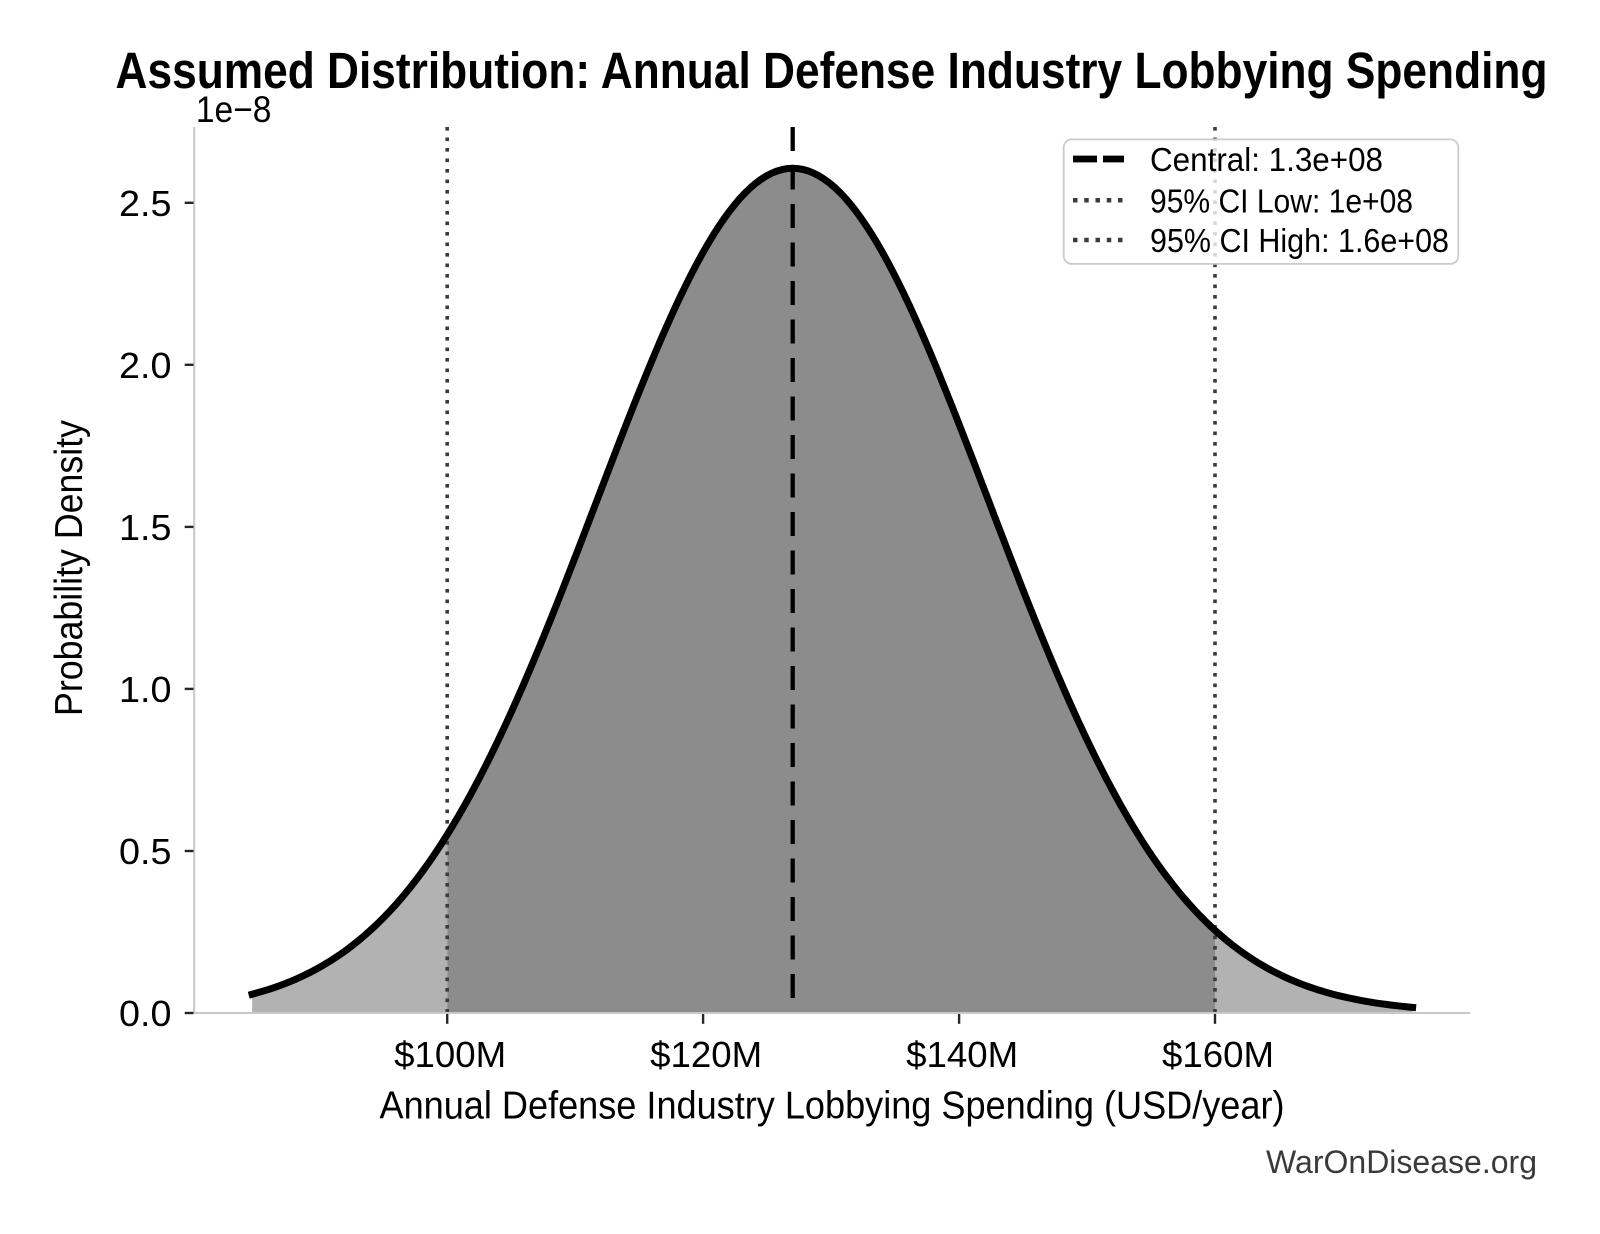  Describe the element at coordinates (1266, 159) in the screenshot. I see `svg-text: Central: 1.3e+08` at that location.